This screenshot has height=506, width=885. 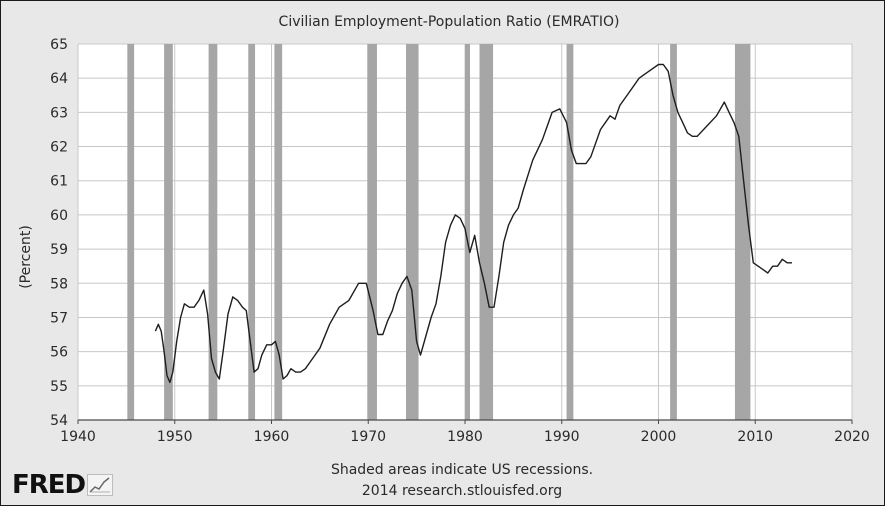 What do you see at coordinates (59, 318) in the screenshot?
I see `y-tick-label: 57` at bounding box center [59, 318].